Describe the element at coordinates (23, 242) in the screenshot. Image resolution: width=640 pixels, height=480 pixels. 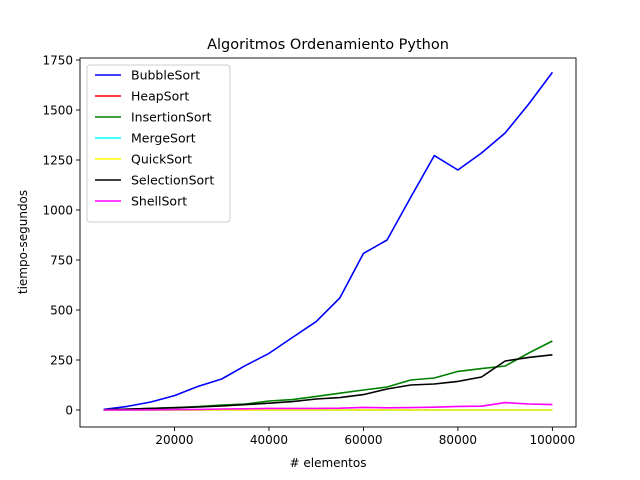
I see `y-axis-title: tiempo-segundos` at that location.